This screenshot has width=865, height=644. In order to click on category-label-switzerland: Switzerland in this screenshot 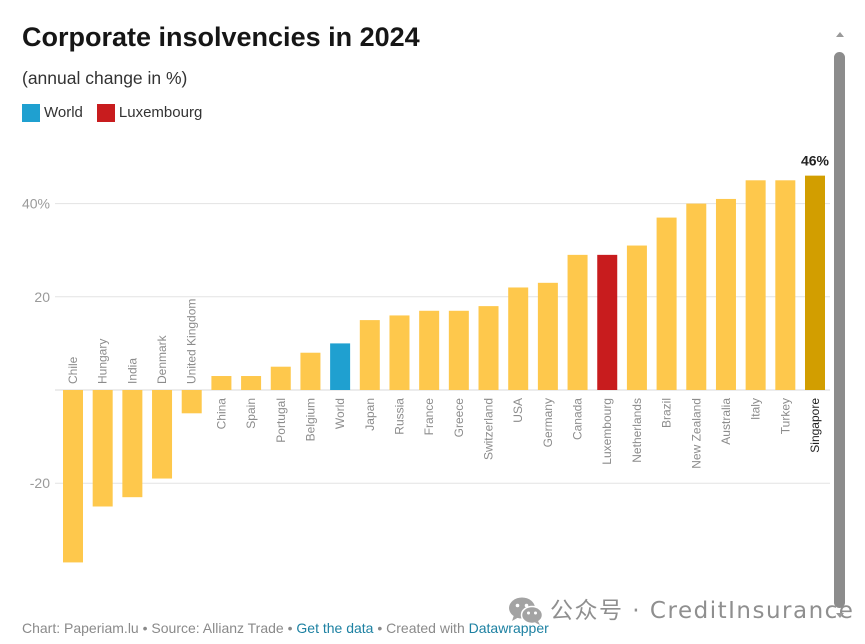, I will do `click(489, 429)`.